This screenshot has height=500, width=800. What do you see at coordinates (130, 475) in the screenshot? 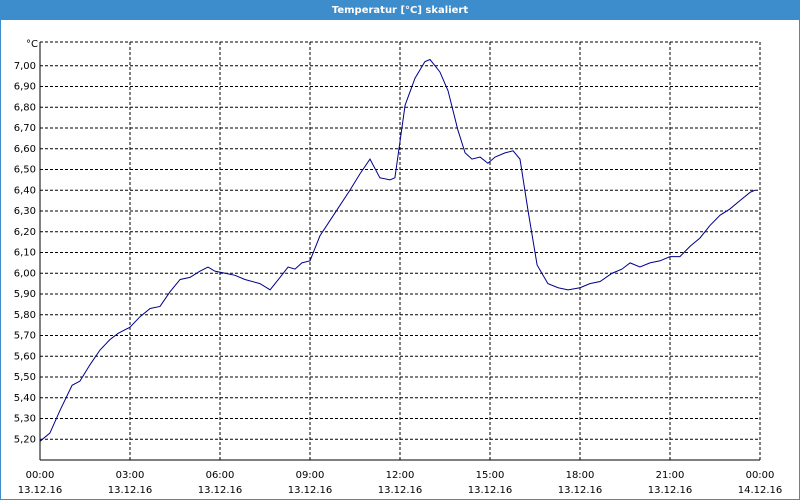
I see `x-tick-label: 03:00` at bounding box center [130, 475].